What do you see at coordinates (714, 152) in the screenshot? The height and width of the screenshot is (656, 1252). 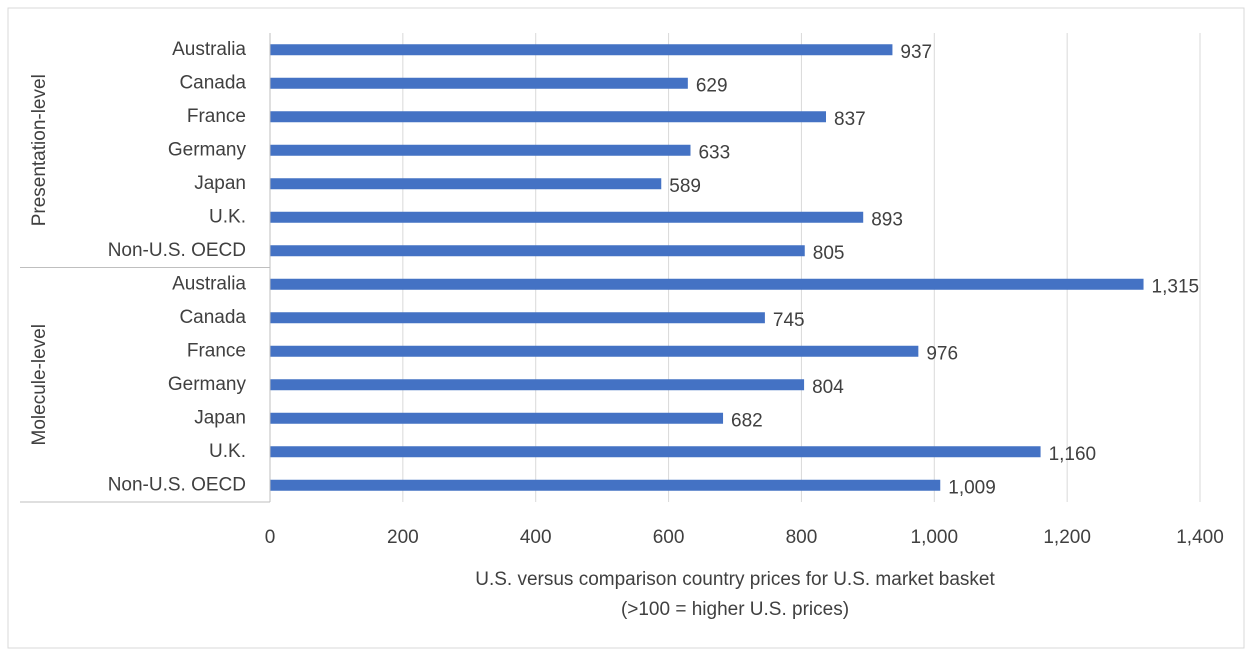 I see `data-label: 633` at bounding box center [714, 152].